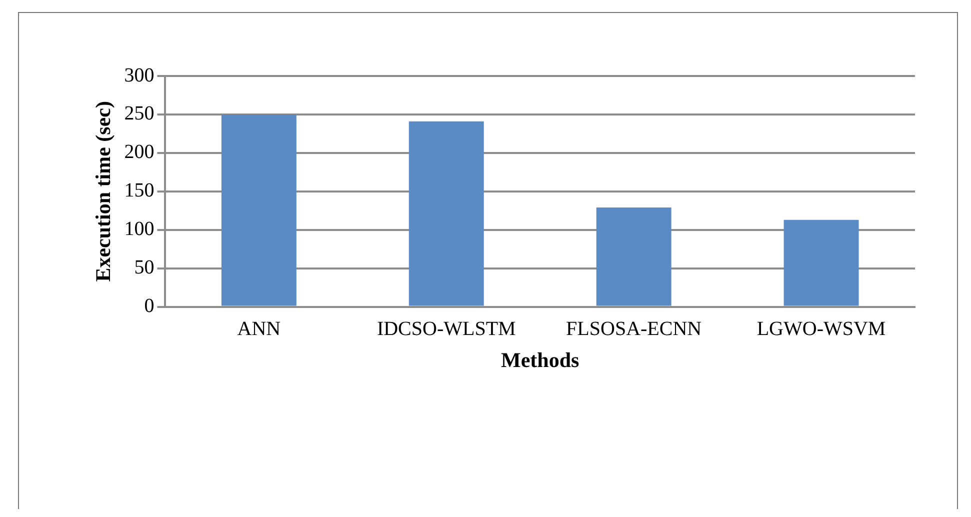  I want to click on y-tick-label: 50, so click(144, 267).